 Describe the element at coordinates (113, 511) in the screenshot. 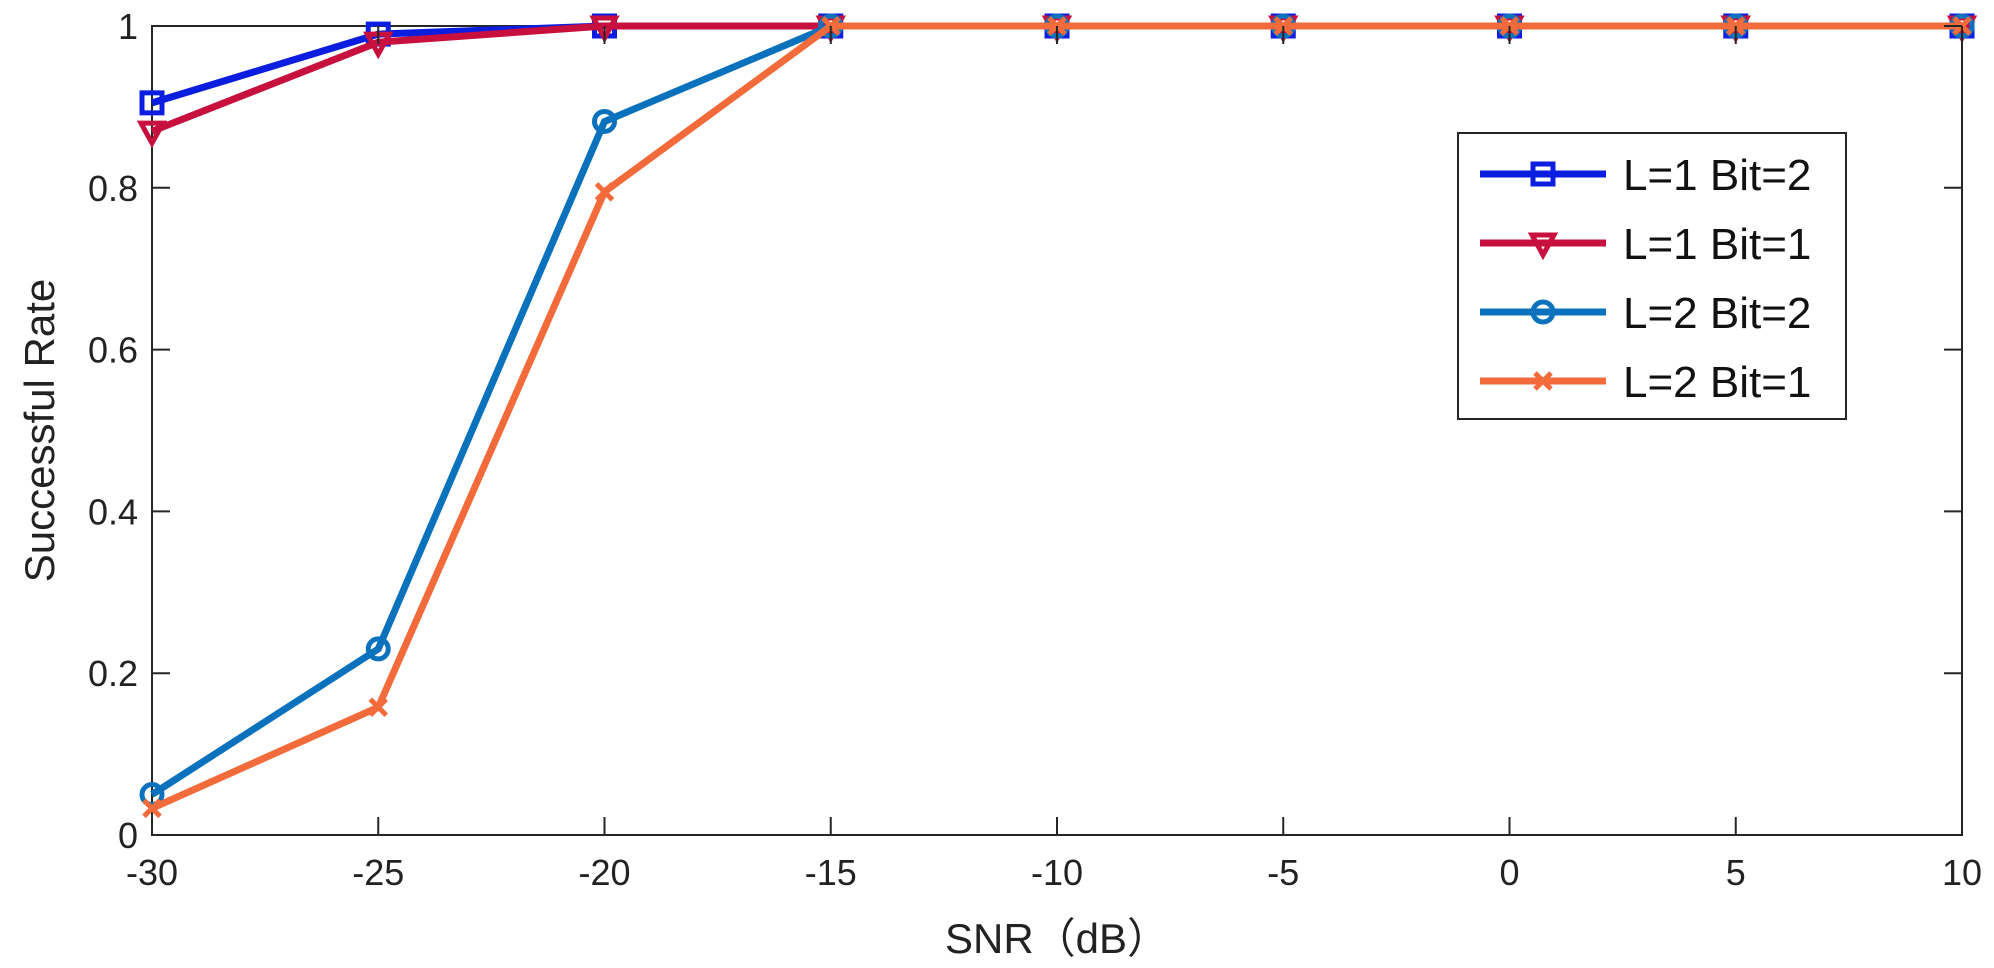

I see `y-tick-label: 0.4` at that location.